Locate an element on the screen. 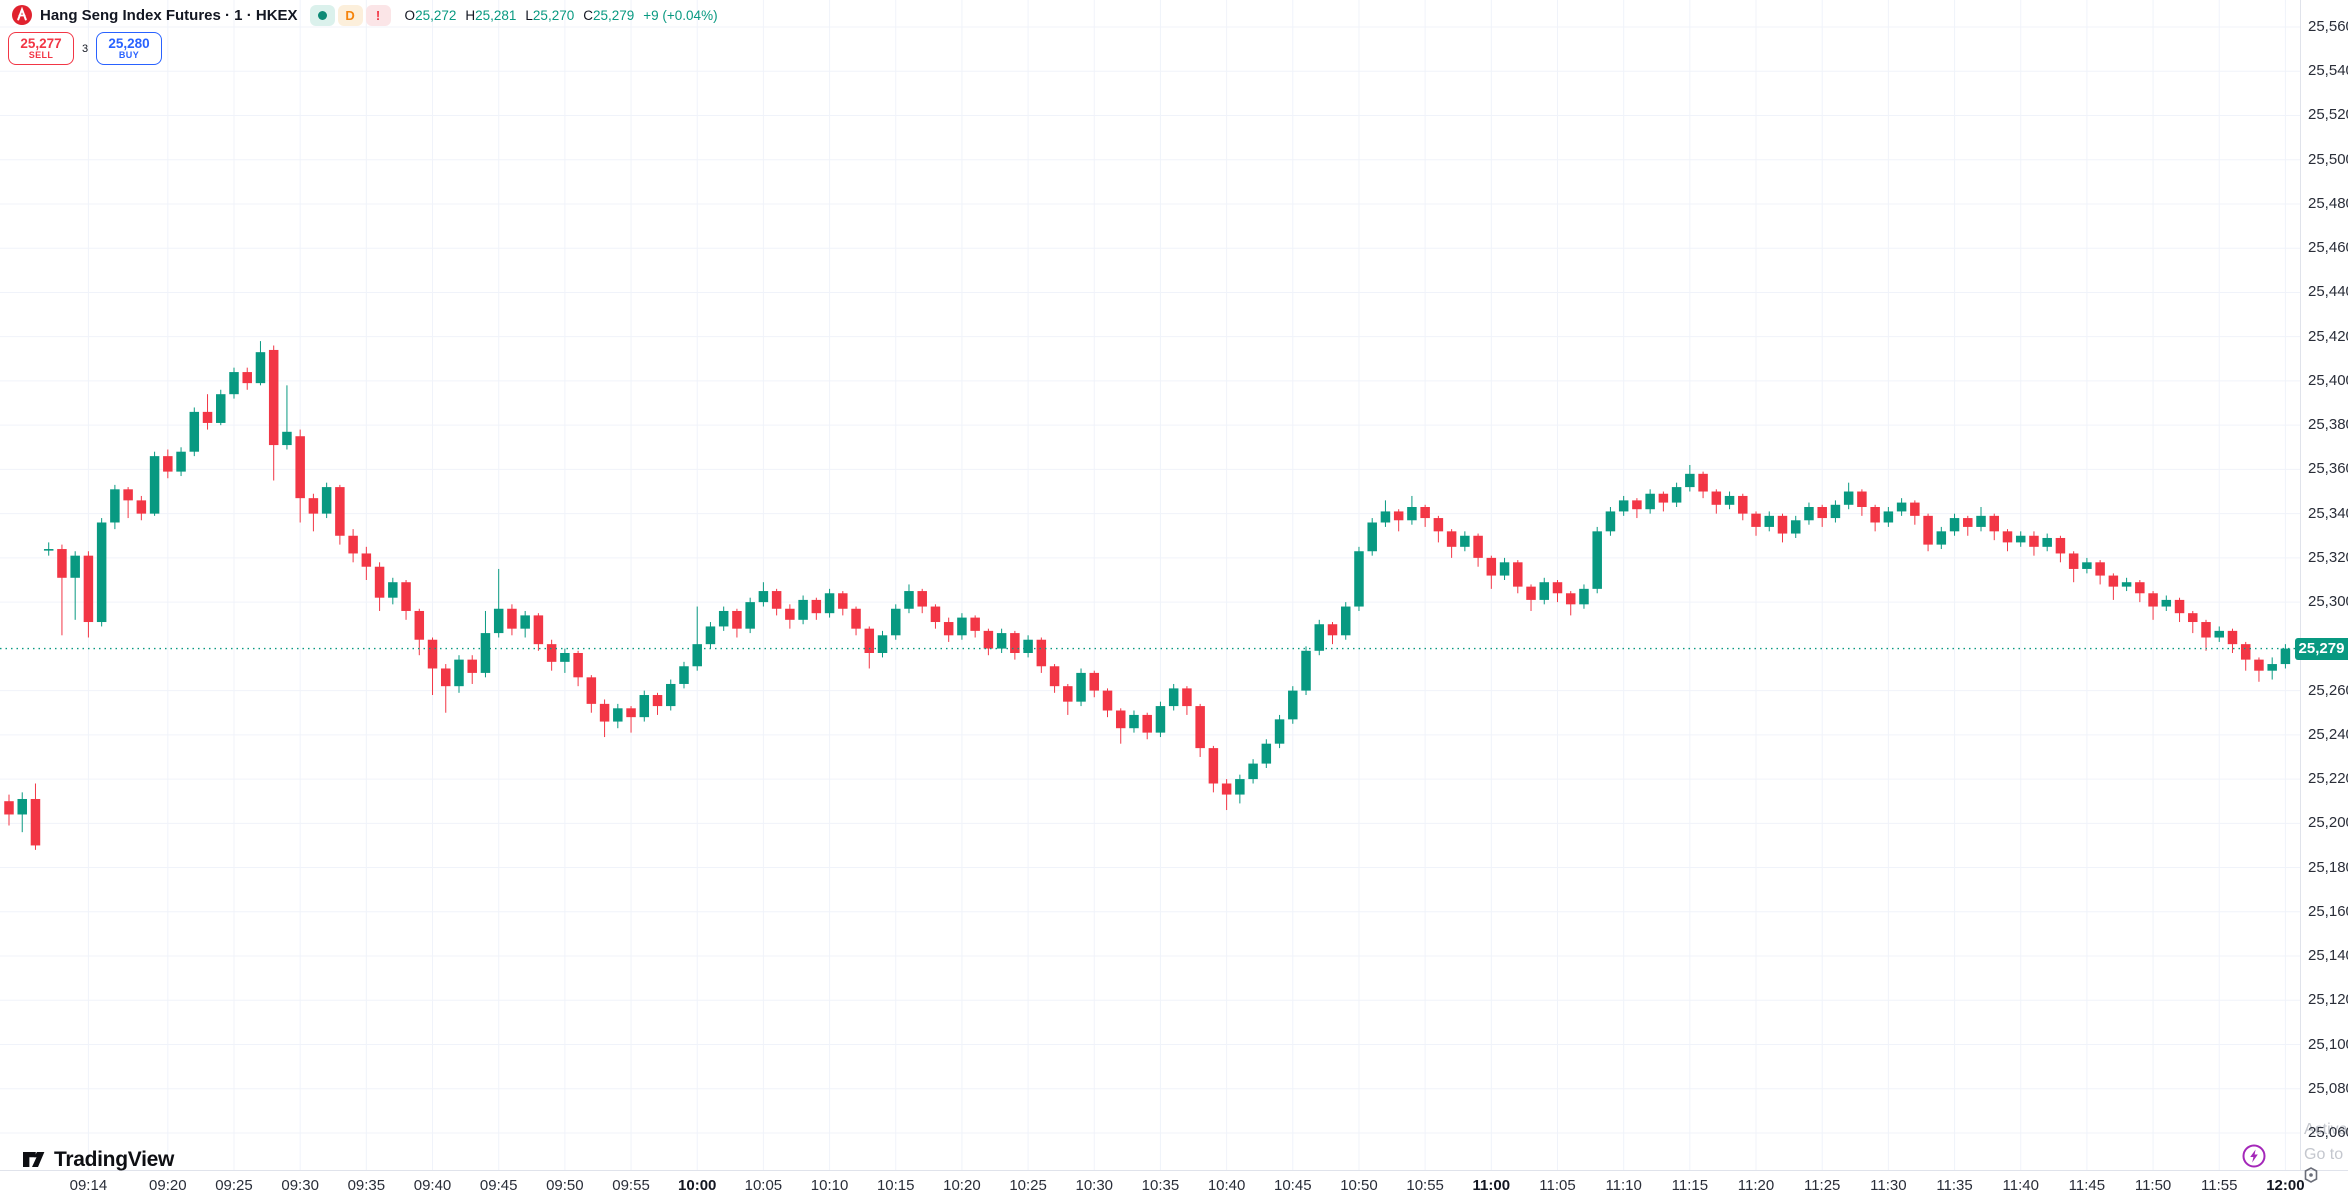 The image size is (2348, 1199). time-axis-label: 11:10 is located at coordinates (1623, 1185).